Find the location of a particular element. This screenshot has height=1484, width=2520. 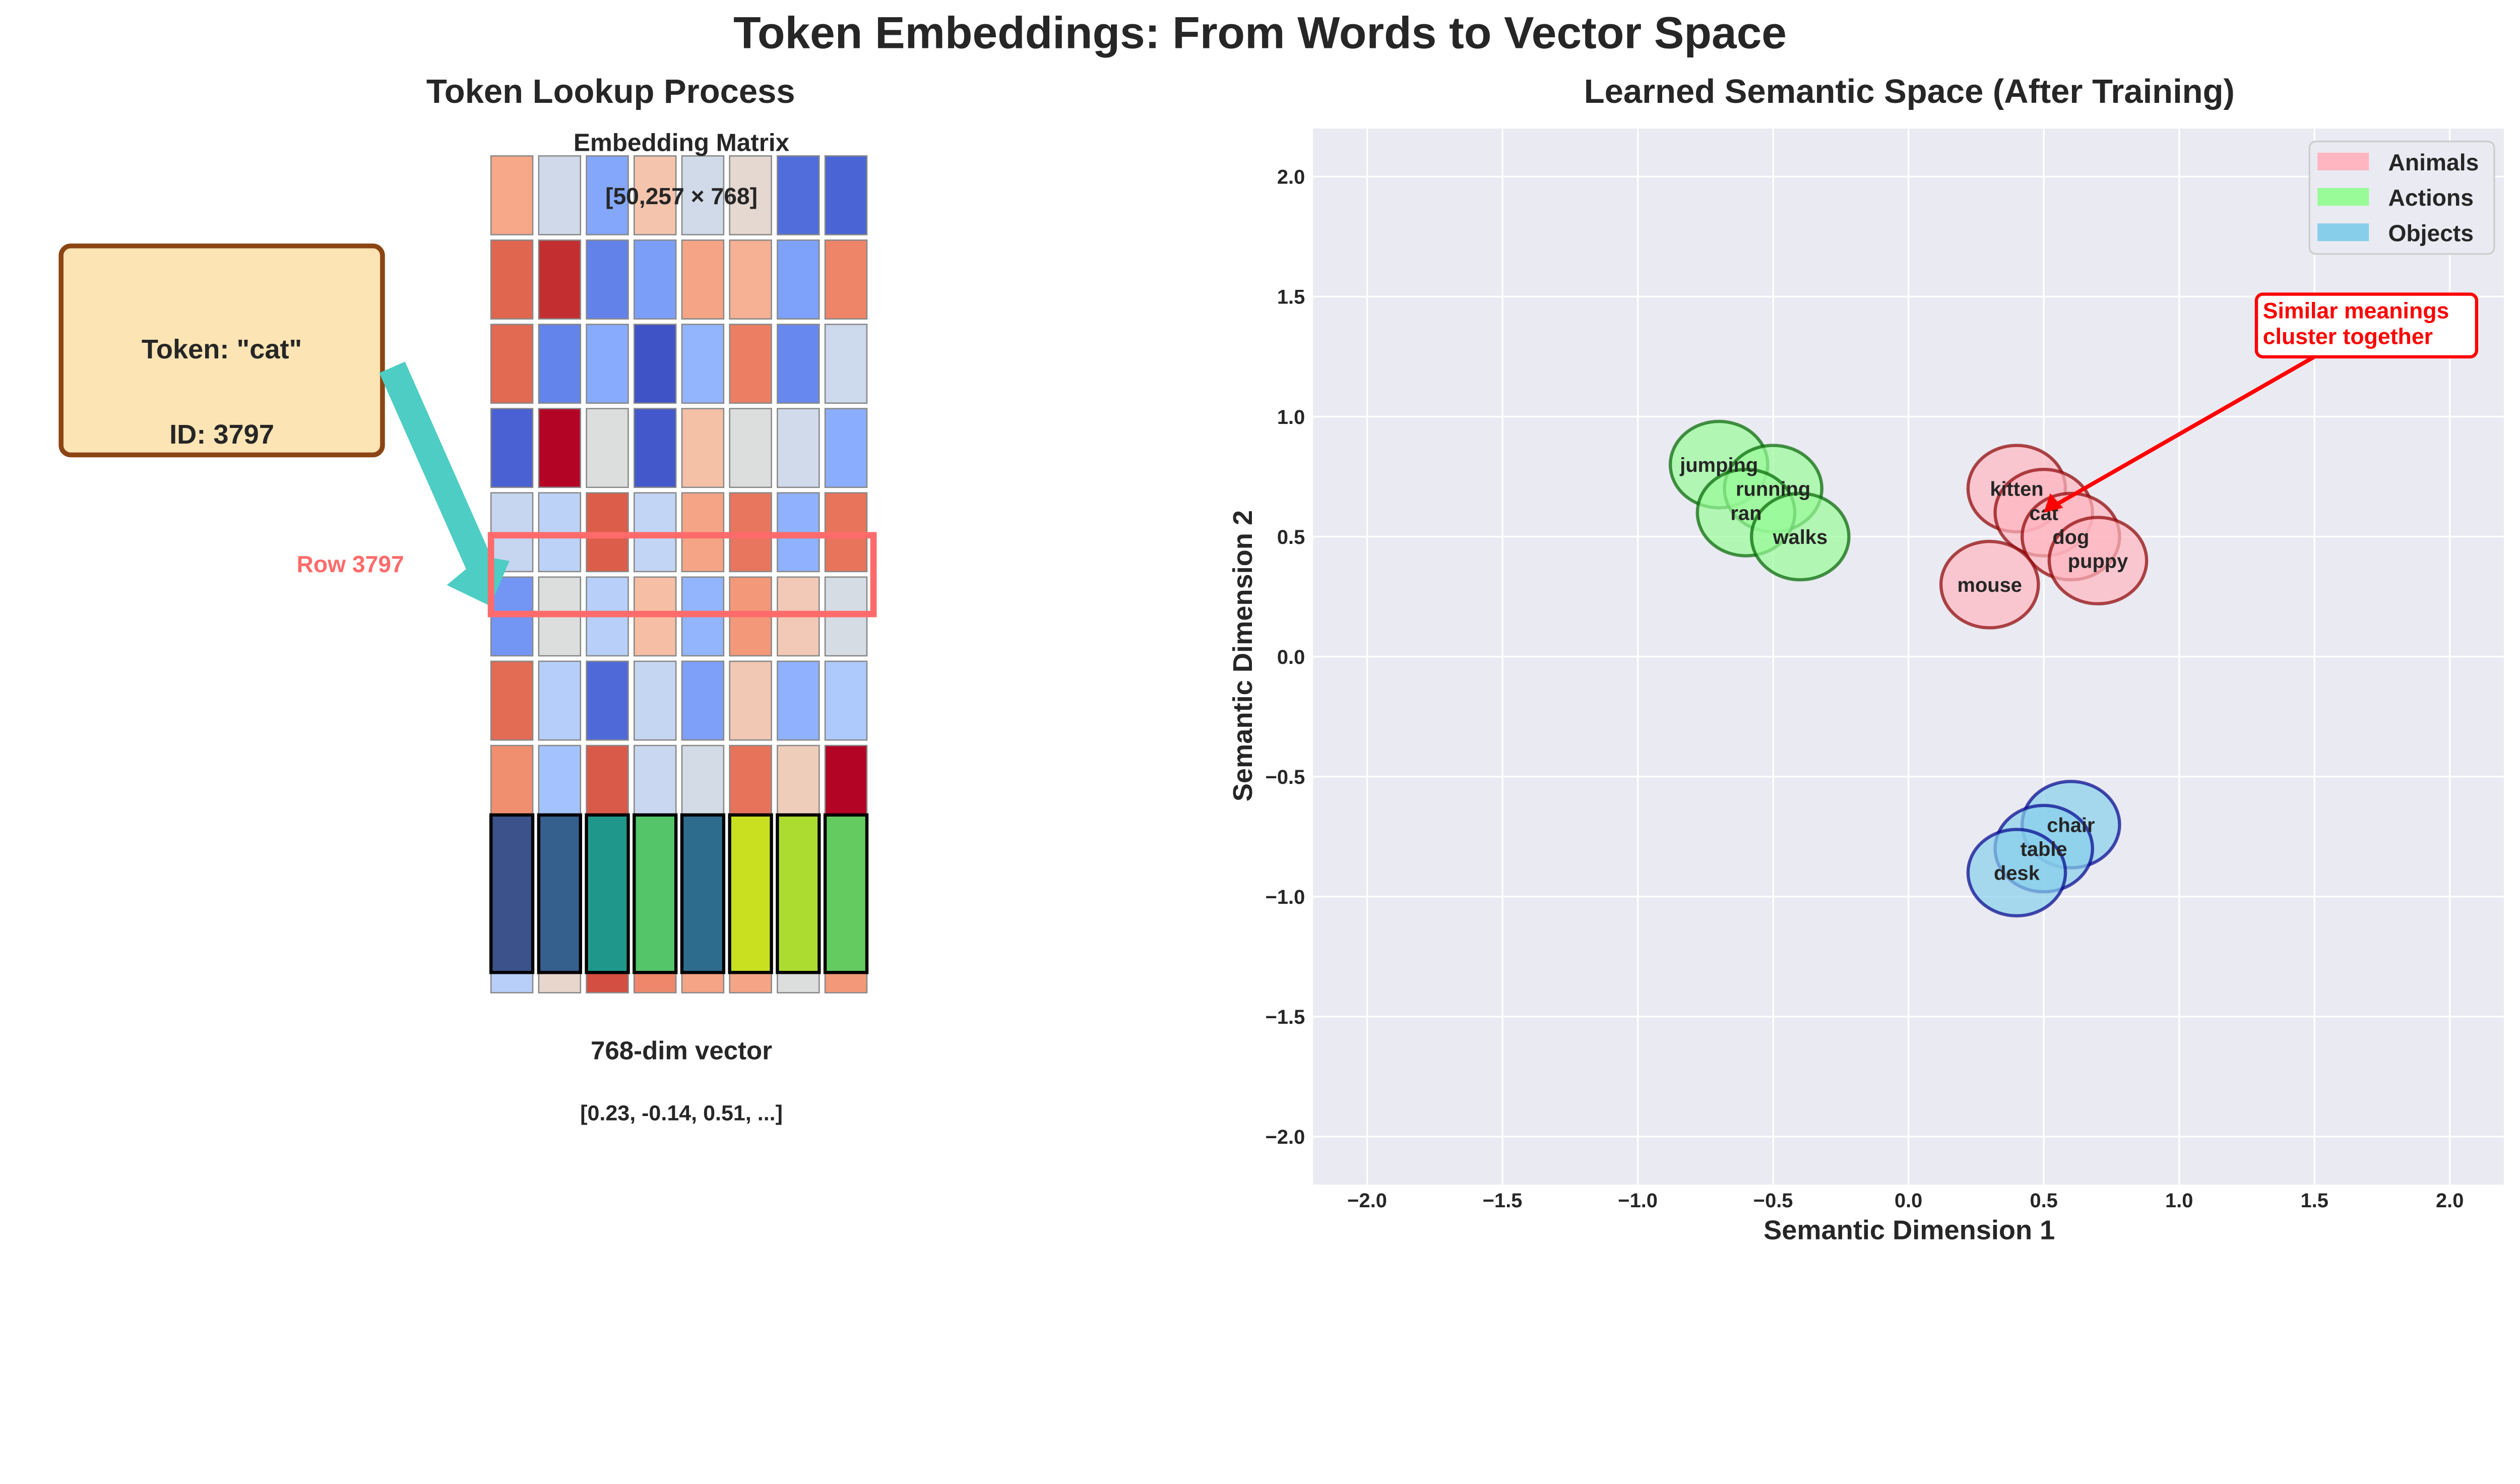

x-tick-label: 0.0 is located at coordinates (1908, 1201).